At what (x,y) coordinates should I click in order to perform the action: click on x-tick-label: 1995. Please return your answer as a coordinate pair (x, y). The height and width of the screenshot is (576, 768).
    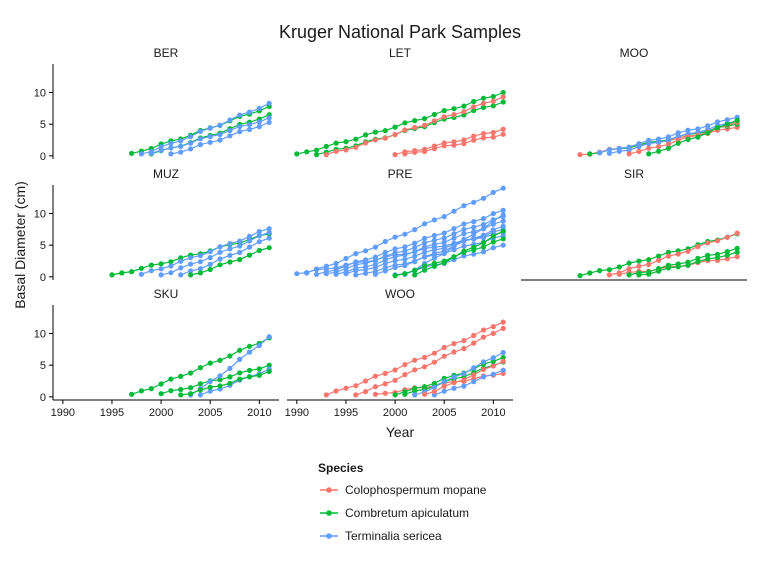
    Looking at the image, I should click on (112, 413).